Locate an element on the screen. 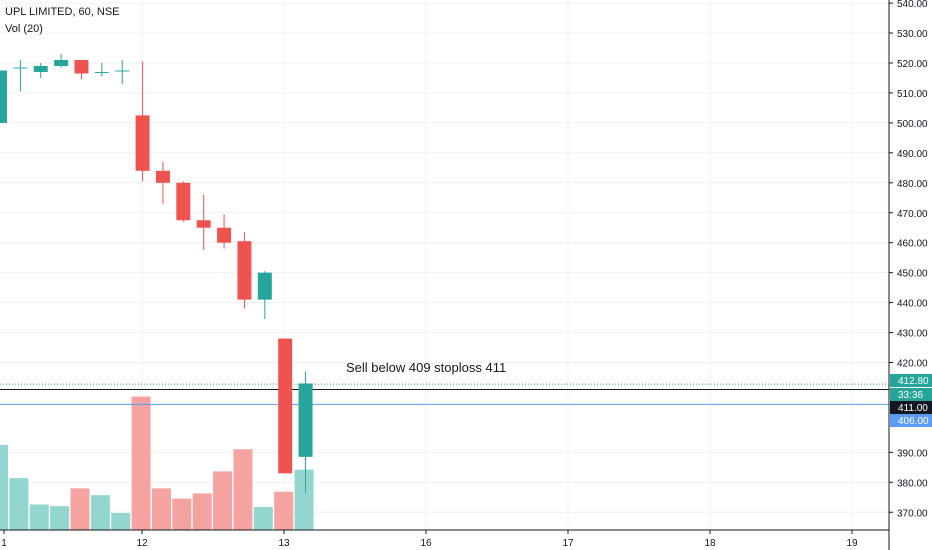 The height and width of the screenshot is (550, 932). trade-annotation: Sell below 409 stoploss 411 is located at coordinates (426, 367).